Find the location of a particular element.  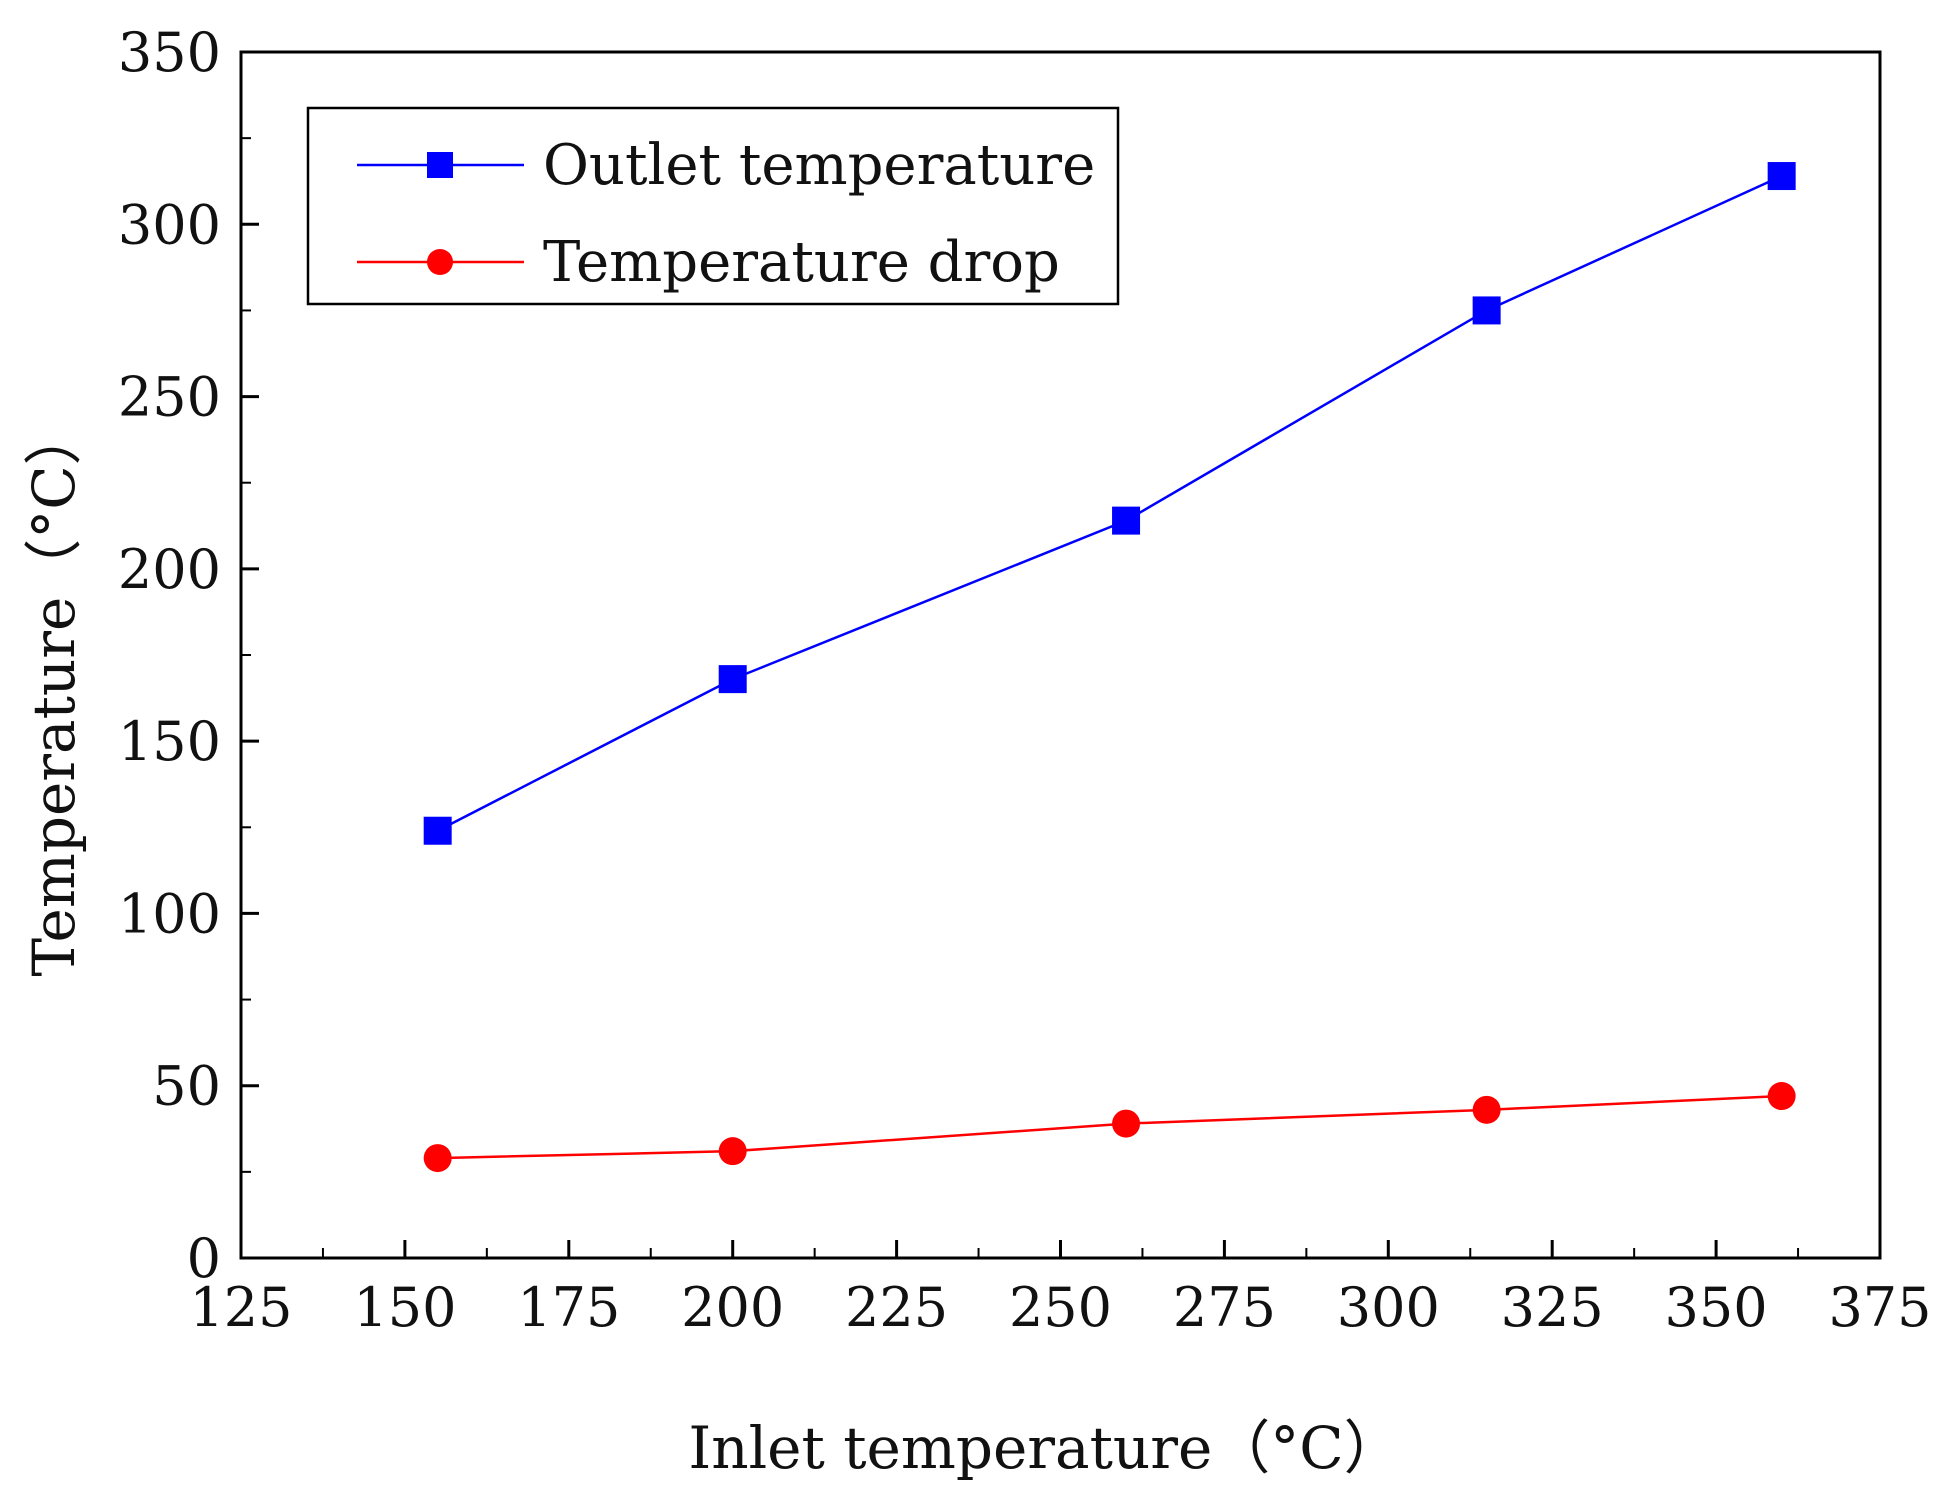

y-tick-label: 250 is located at coordinates (169, 397).